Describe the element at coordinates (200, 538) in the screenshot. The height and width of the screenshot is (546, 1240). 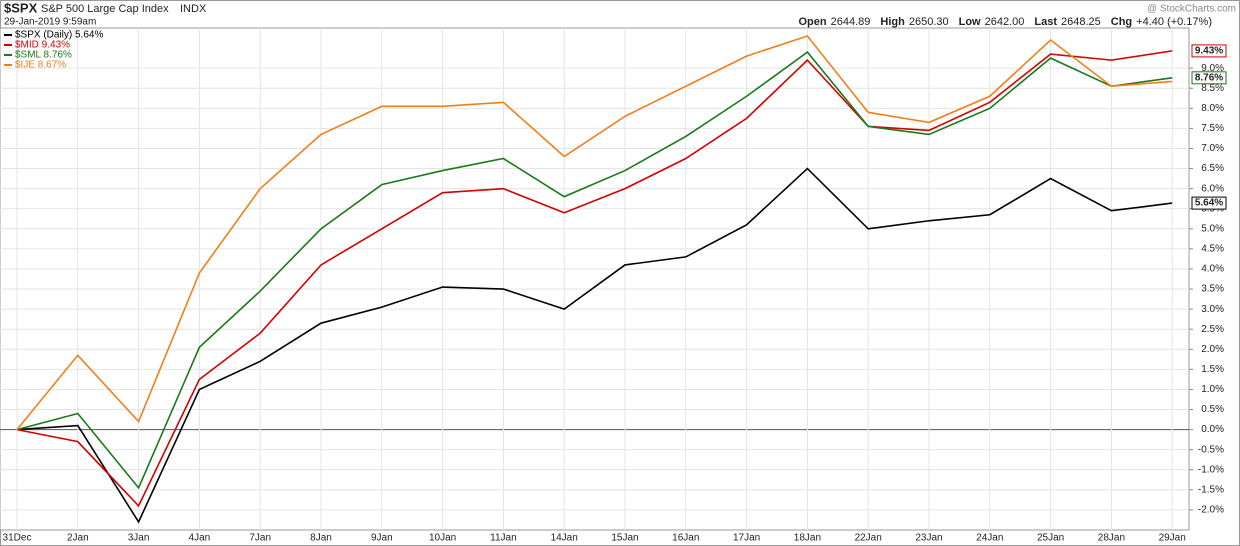
I see `x-tick-label: 4Jan` at that location.